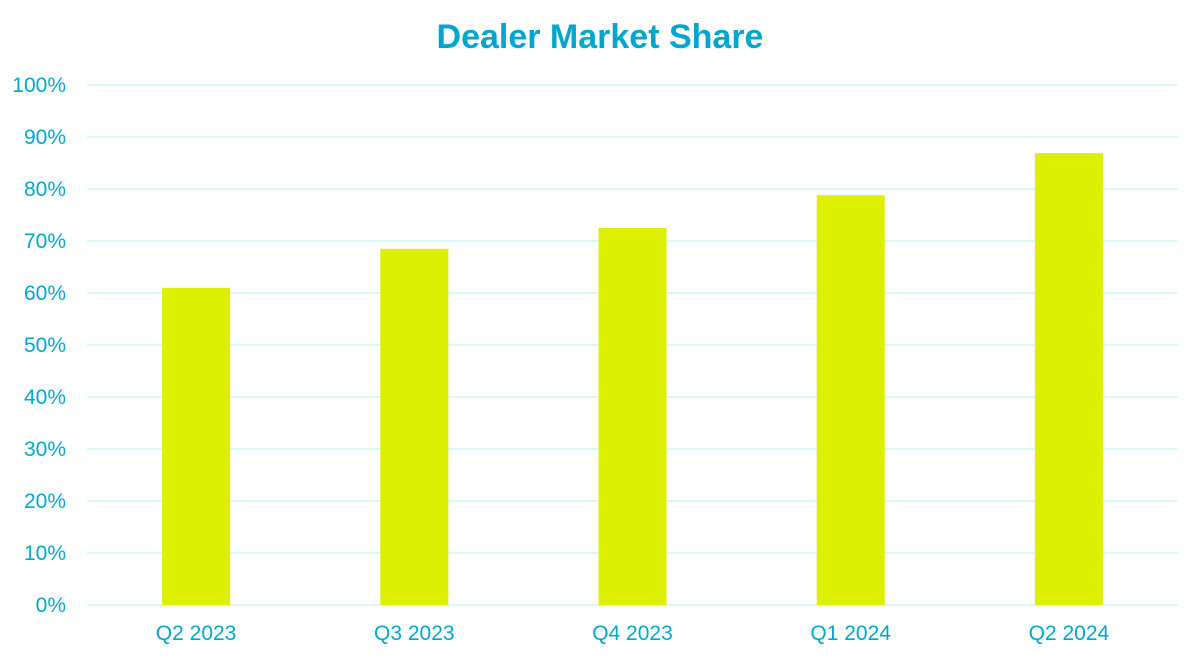  I want to click on y-tick-label: 70%, so click(45, 241).